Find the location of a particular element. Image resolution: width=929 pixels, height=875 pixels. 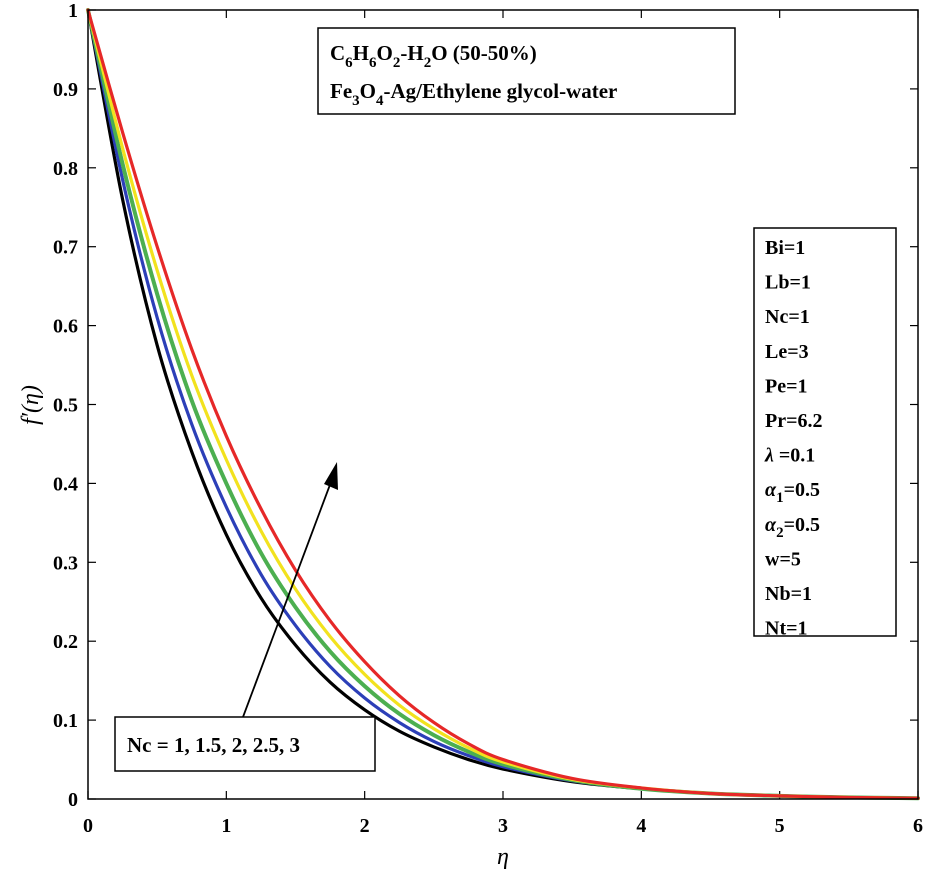

trend-arrow-head is located at coordinates (331, 476).